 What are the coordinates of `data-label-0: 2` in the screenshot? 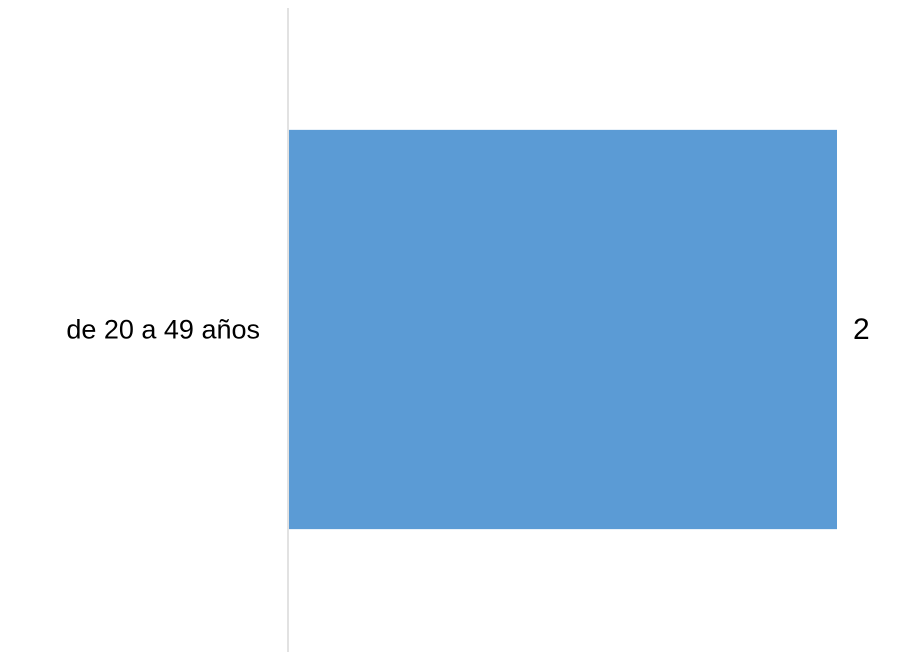 It's located at (861, 329).